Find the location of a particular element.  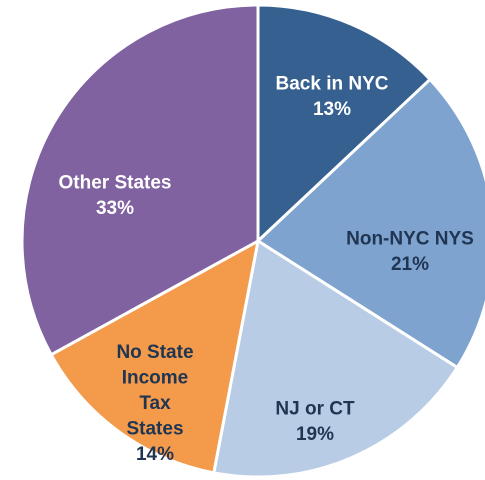

slice-label-line: NJ or CT is located at coordinates (315, 408).